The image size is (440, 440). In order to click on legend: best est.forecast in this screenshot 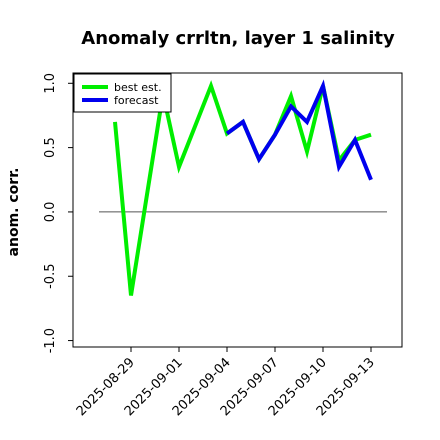, I will do `click(122, 93)`.